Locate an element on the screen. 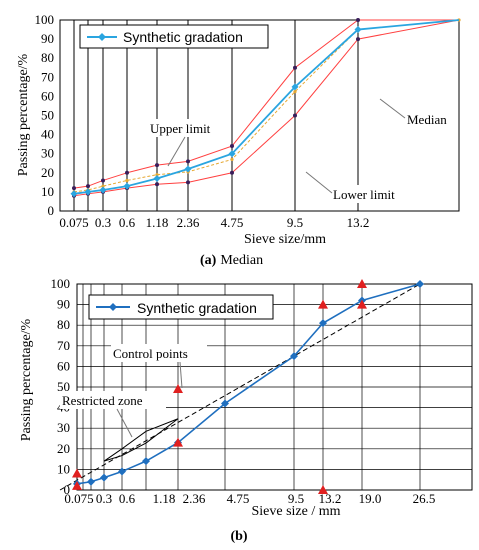  chart-b-y-tick-label: 50 is located at coordinates (63, 386).